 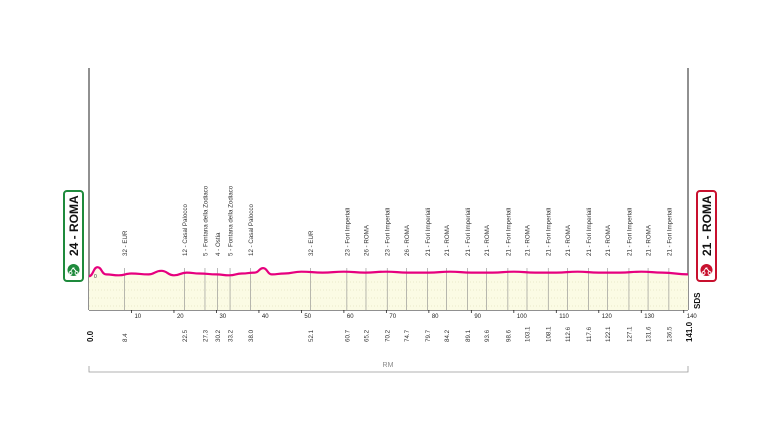 I want to click on waypoint-km-label: 65.2, so click(x=366, y=335).